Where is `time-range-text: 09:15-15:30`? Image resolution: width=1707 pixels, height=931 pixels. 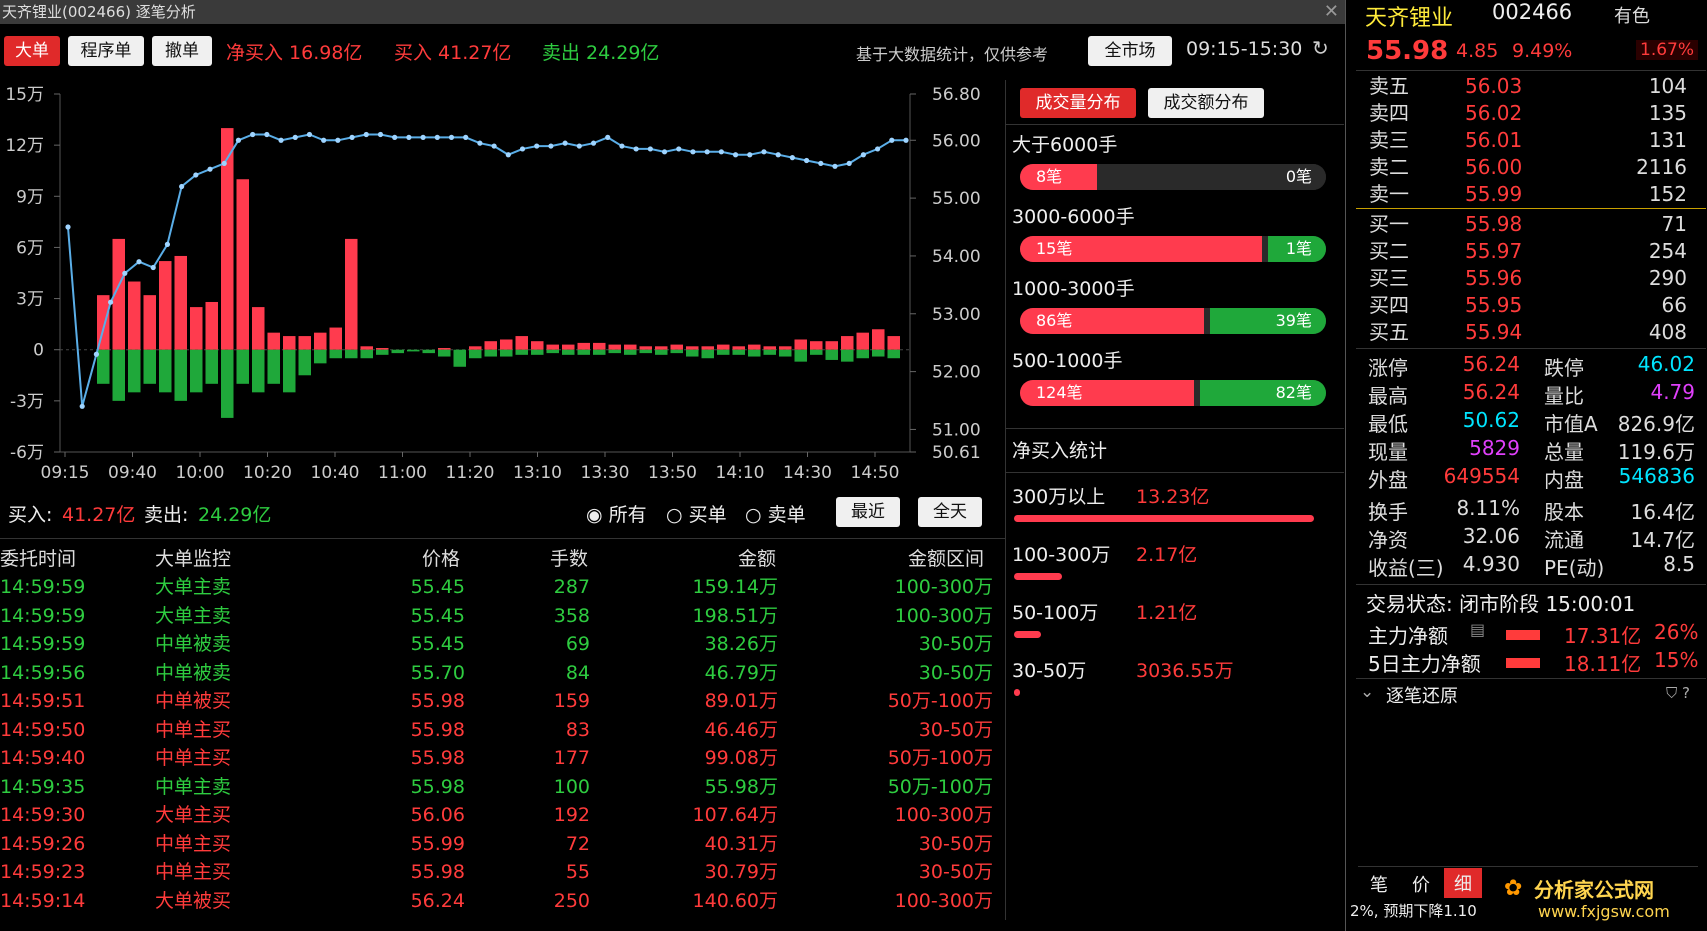
time-range-text: 09:15-15:30 is located at coordinates (1244, 49).